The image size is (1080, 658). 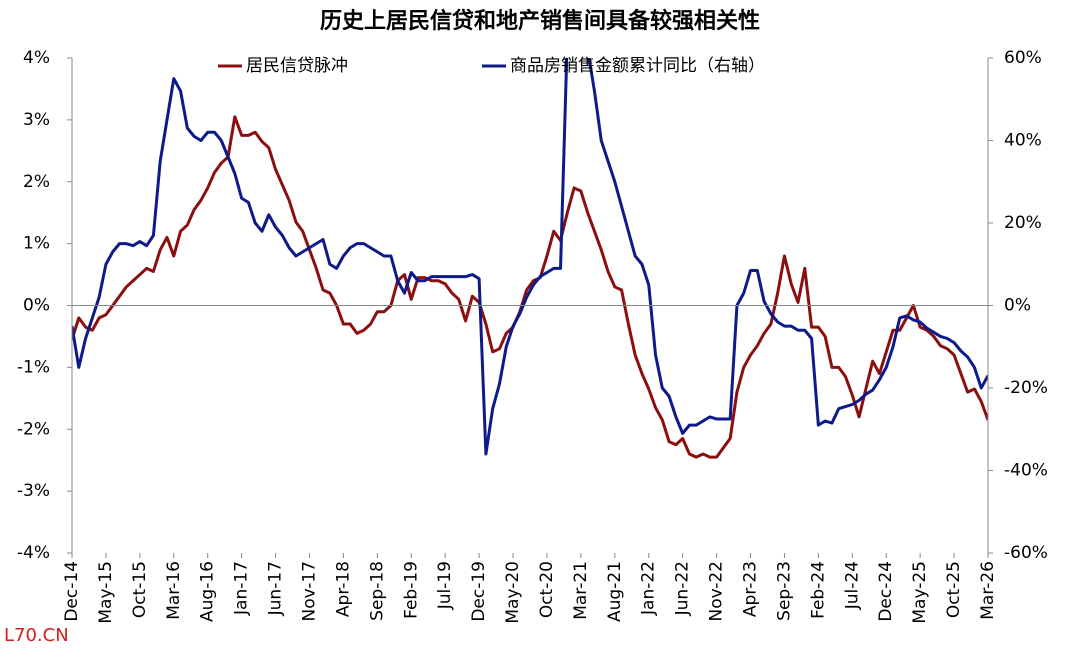 I want to click on x-tick-label: Mar-16, so click(x=174, y=590).